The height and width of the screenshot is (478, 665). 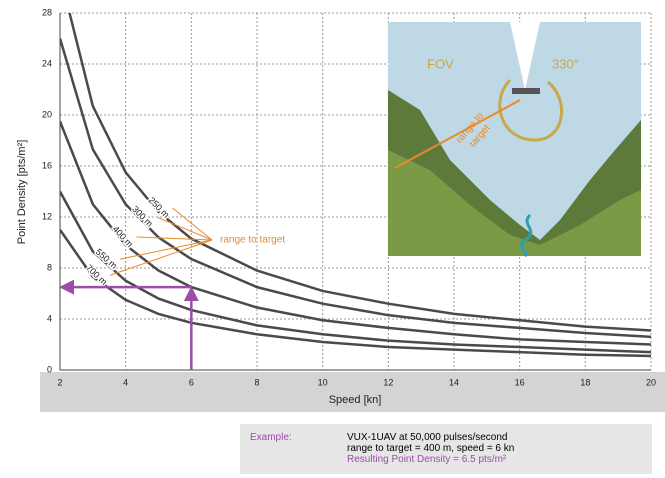 What do you see at coordinates (440, 63) in the screenshot?
I see `inset-fov: FOV` at bounding box center [440, 63].